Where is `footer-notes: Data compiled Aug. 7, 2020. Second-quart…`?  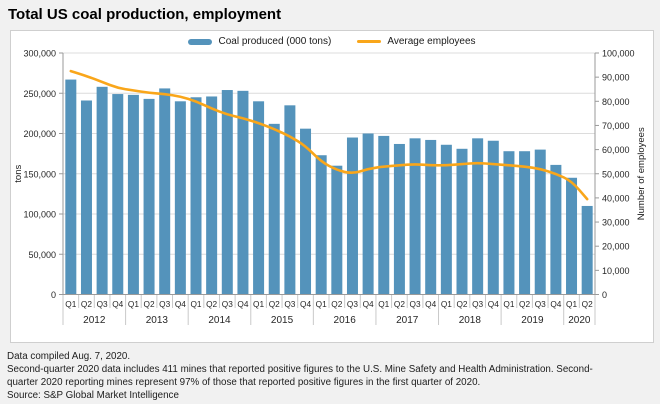 footer-notes: Data compiled Aug. 7, 2020. Second-quart… is located at coordinates (330, 377).